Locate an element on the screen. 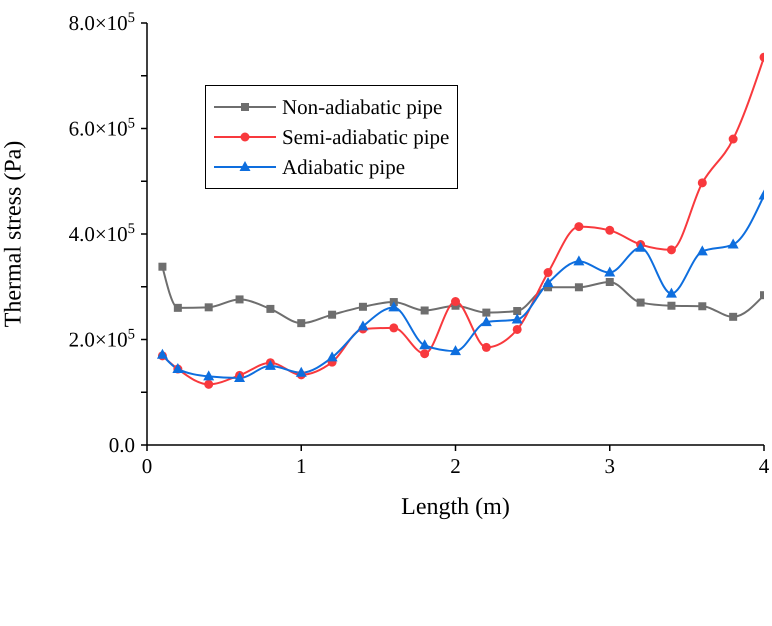  x-tick-label: 4 is located at coordinates (764, 466).